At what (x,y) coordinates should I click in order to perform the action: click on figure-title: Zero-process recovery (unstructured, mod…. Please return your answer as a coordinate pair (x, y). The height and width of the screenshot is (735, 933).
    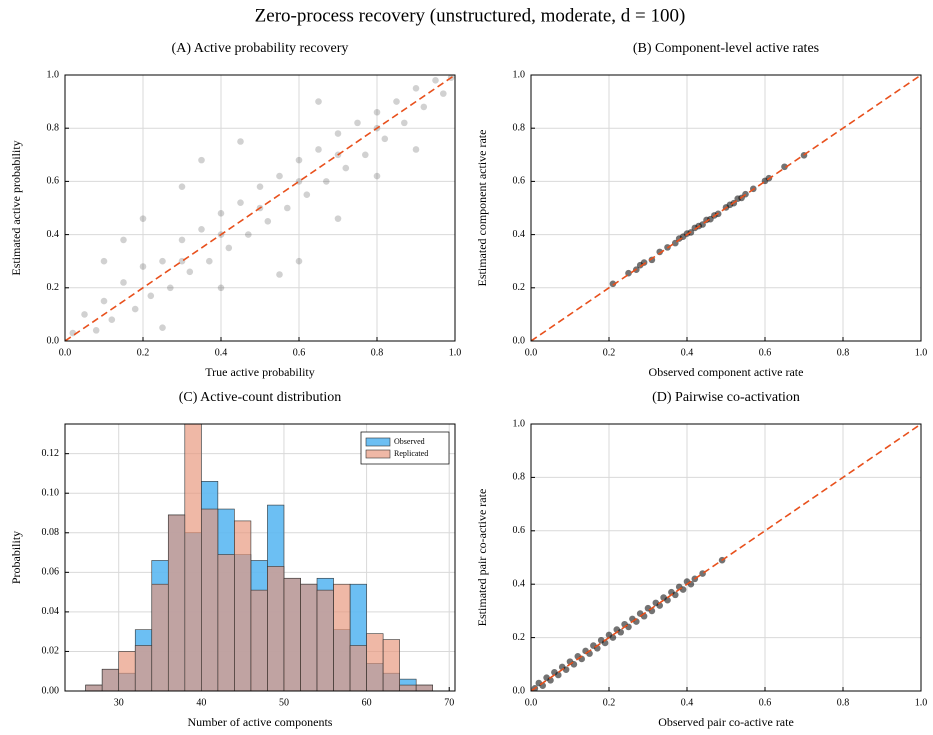
    Looking at the image, I should click on (470, 15).